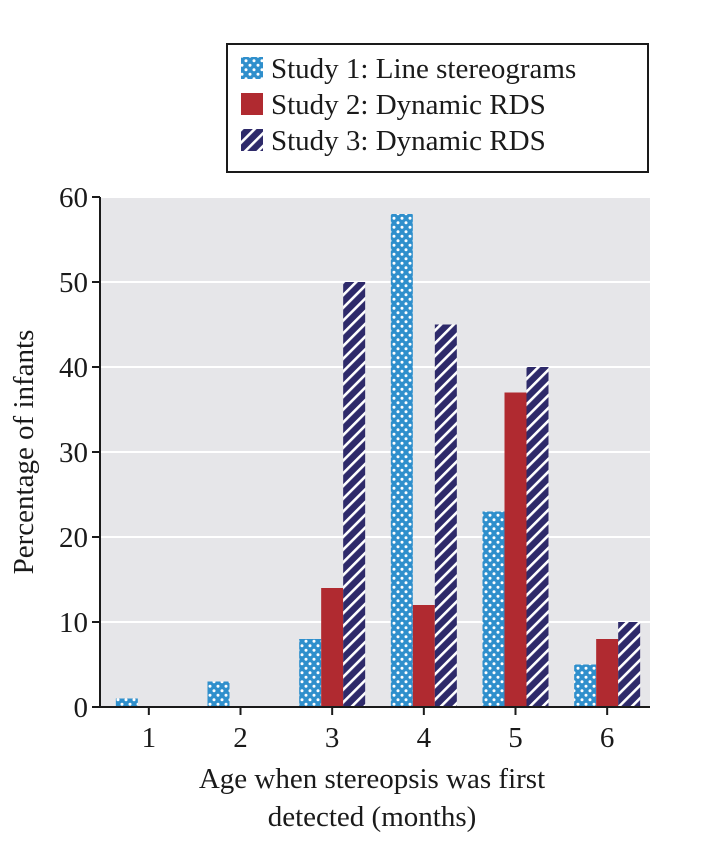 The width and height of the screenshot is (708, 868). What do you see at coordinates (252, 140) in the screenshot?
I see `legend-swatch-stripes` at bounding box center [252, 140].